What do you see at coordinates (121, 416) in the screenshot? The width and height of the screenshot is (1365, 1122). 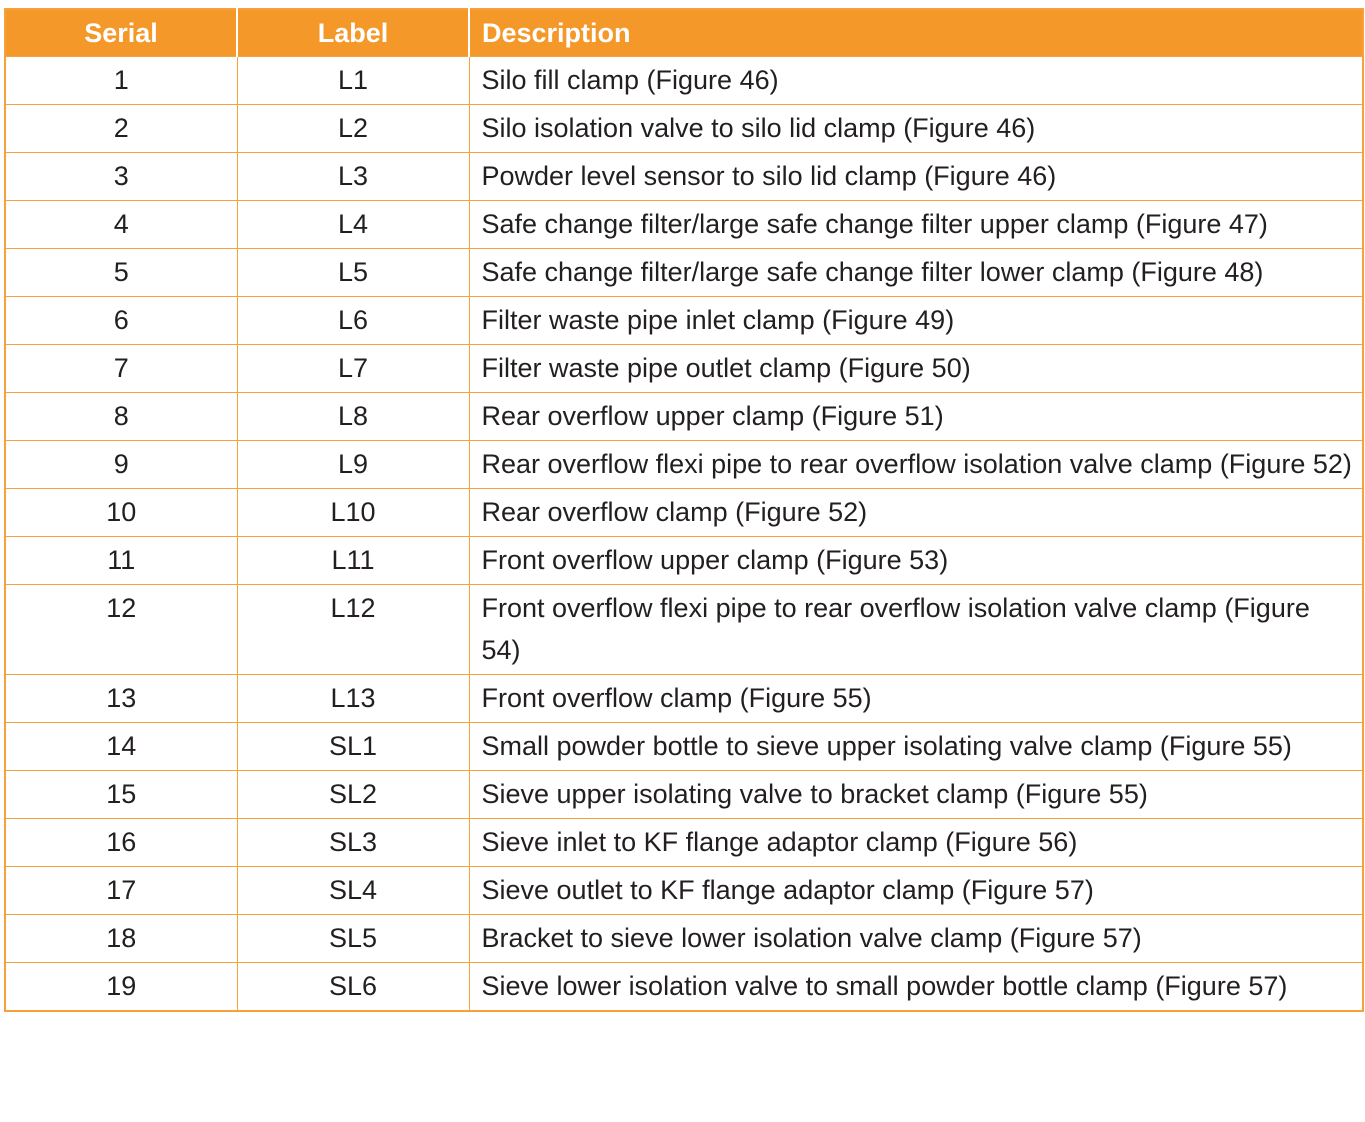 I see `cell-serial: 8` at bounding box center [121, 416].